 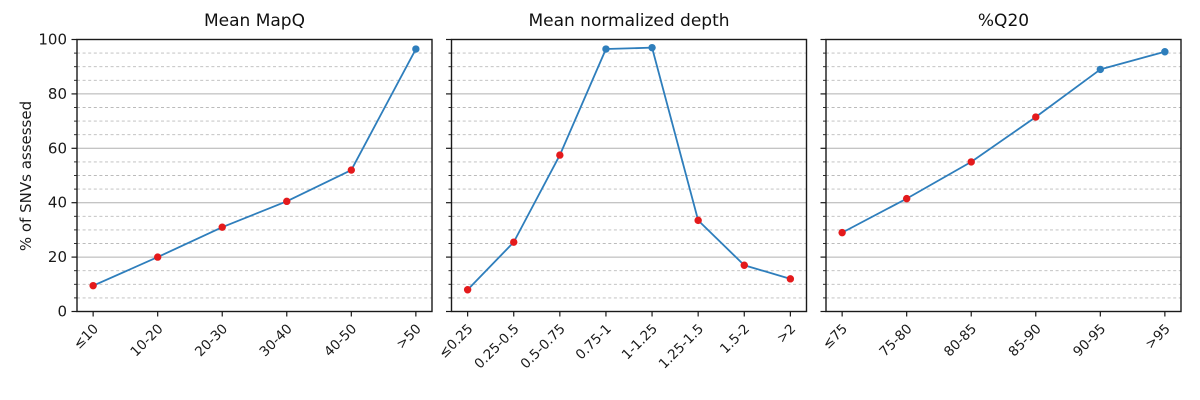 I want to click on x-tick-label: >95, so click(x=1157, y=336).